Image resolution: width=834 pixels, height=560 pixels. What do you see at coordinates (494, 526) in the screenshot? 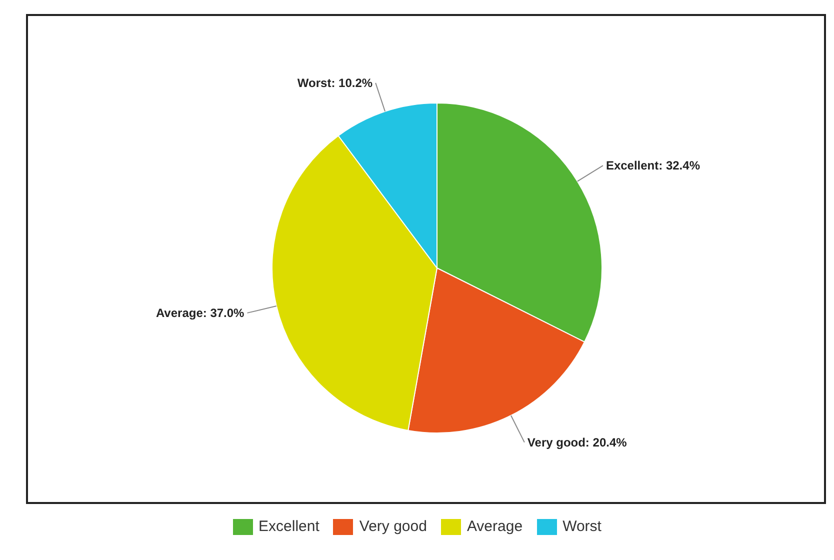
I see `legend-label: Average` at bounding box center [494, 526].